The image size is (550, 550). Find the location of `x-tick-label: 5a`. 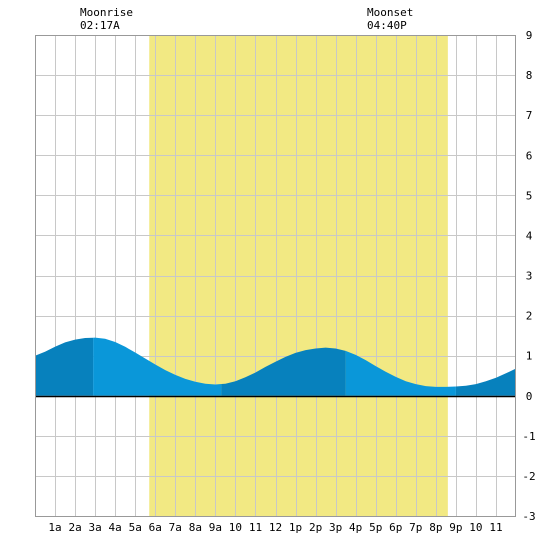

x-tick-label: 5a is located at coordinates (135, 527).